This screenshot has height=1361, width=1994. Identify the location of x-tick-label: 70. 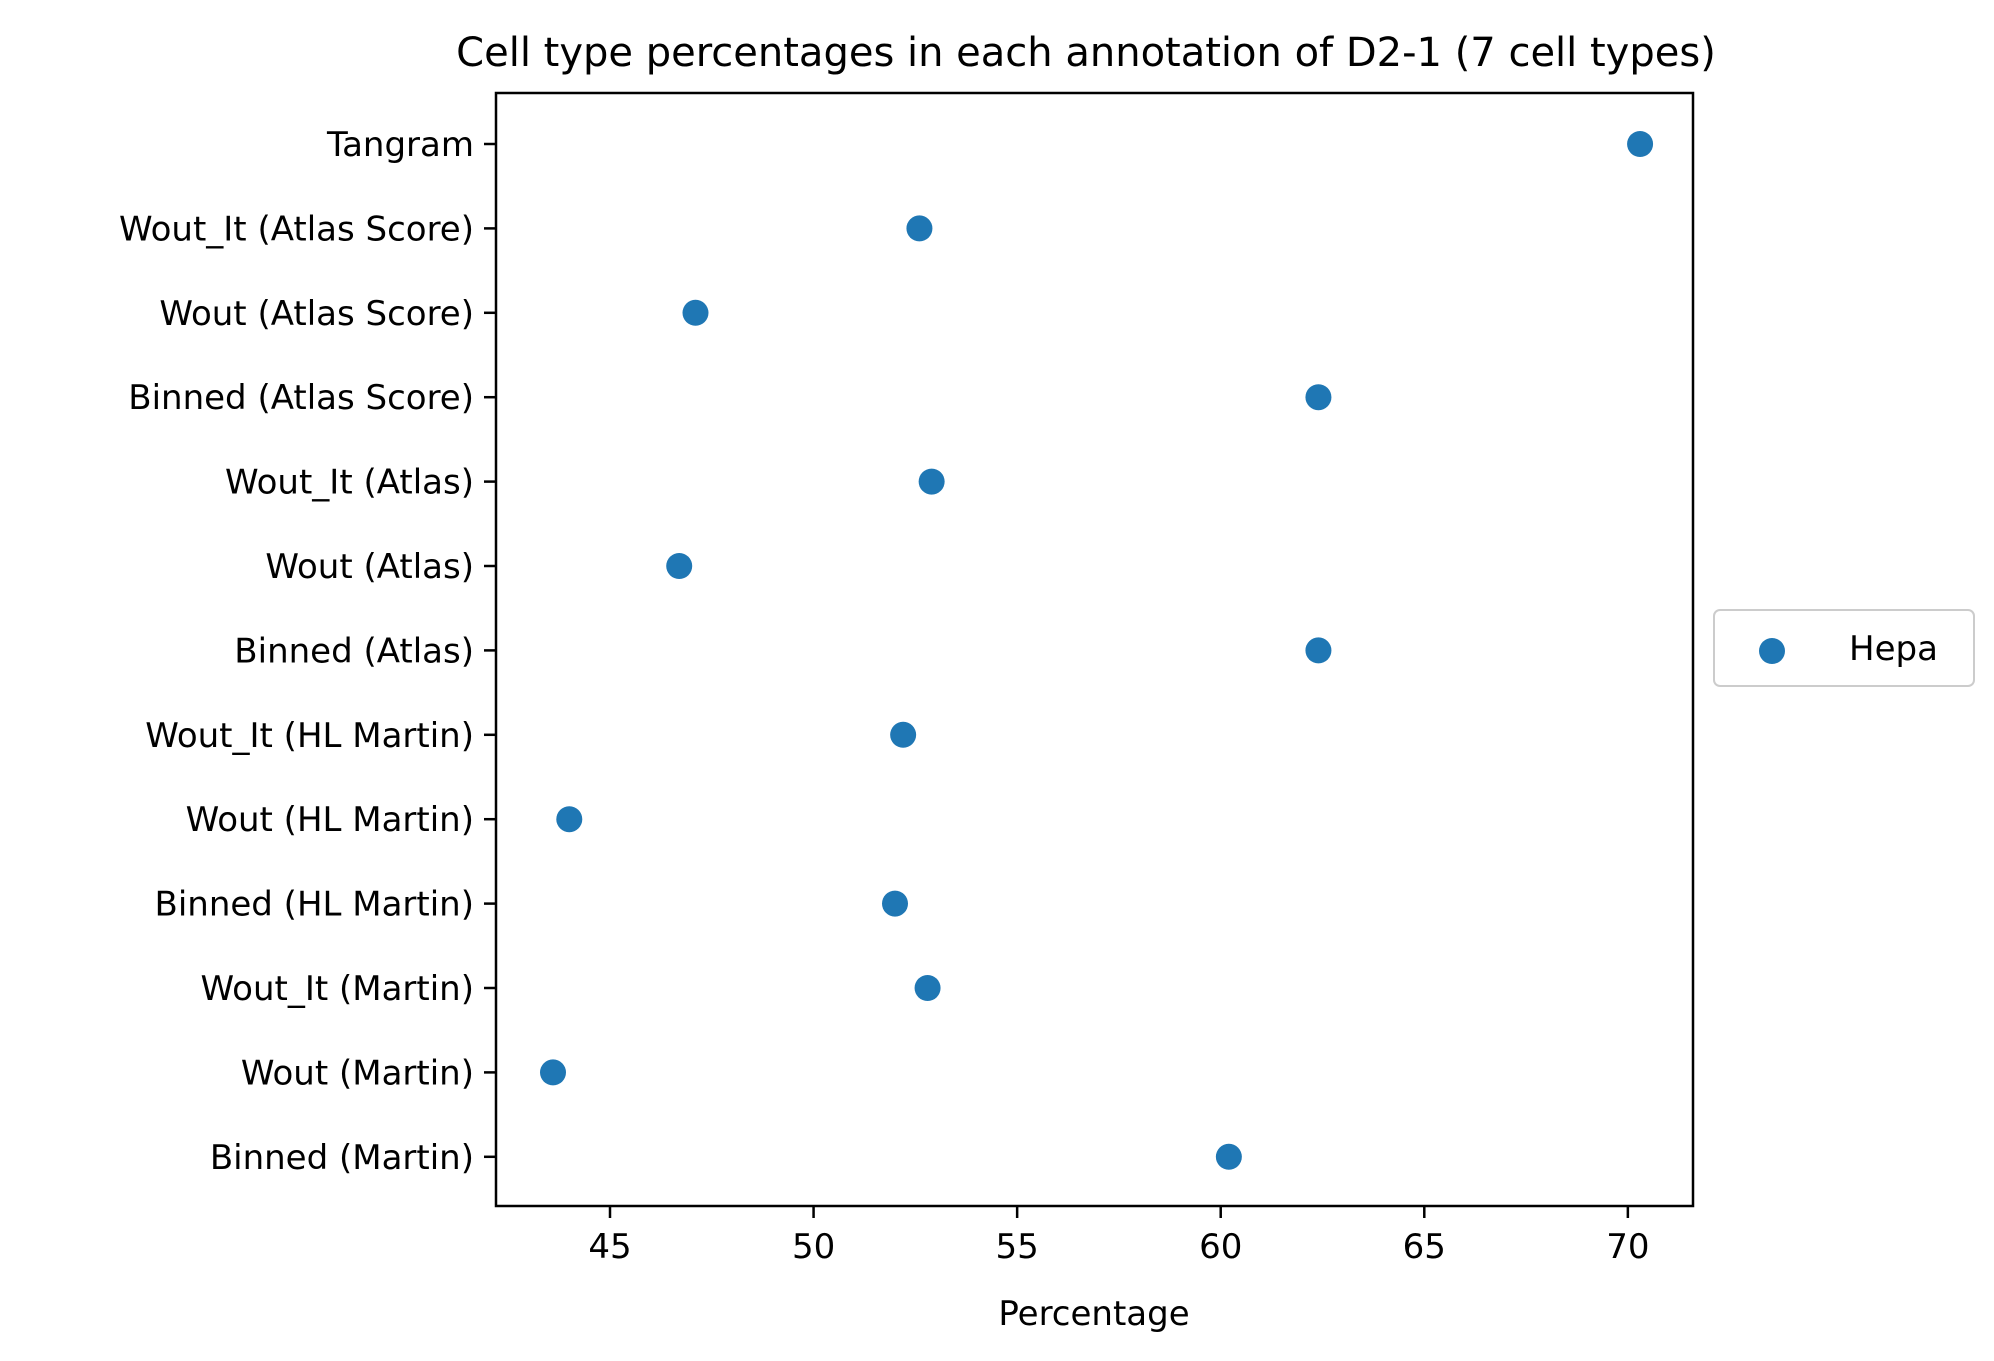
(1627, 1247).